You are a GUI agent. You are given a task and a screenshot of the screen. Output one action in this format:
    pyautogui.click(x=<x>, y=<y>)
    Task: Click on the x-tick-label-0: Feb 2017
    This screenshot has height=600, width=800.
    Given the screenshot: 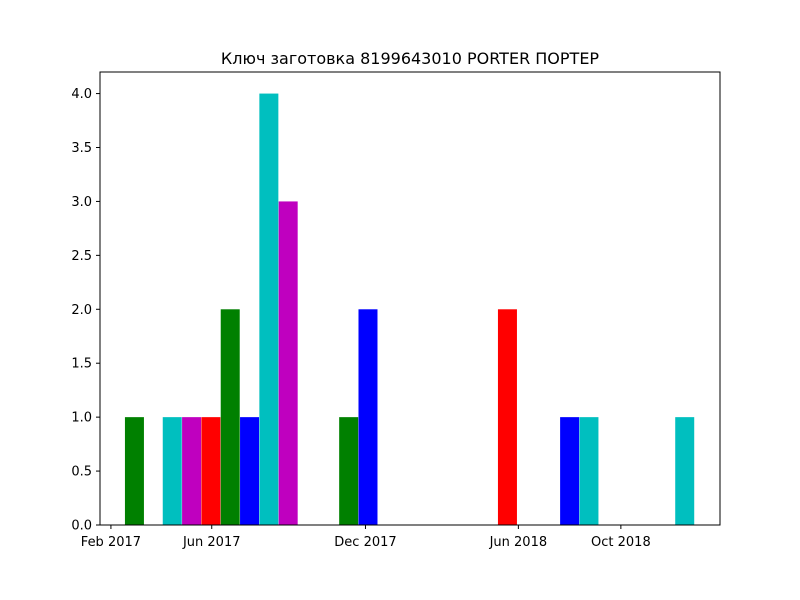 What is the action you would take?
    pyautogui.click(x=111, y=542)
    